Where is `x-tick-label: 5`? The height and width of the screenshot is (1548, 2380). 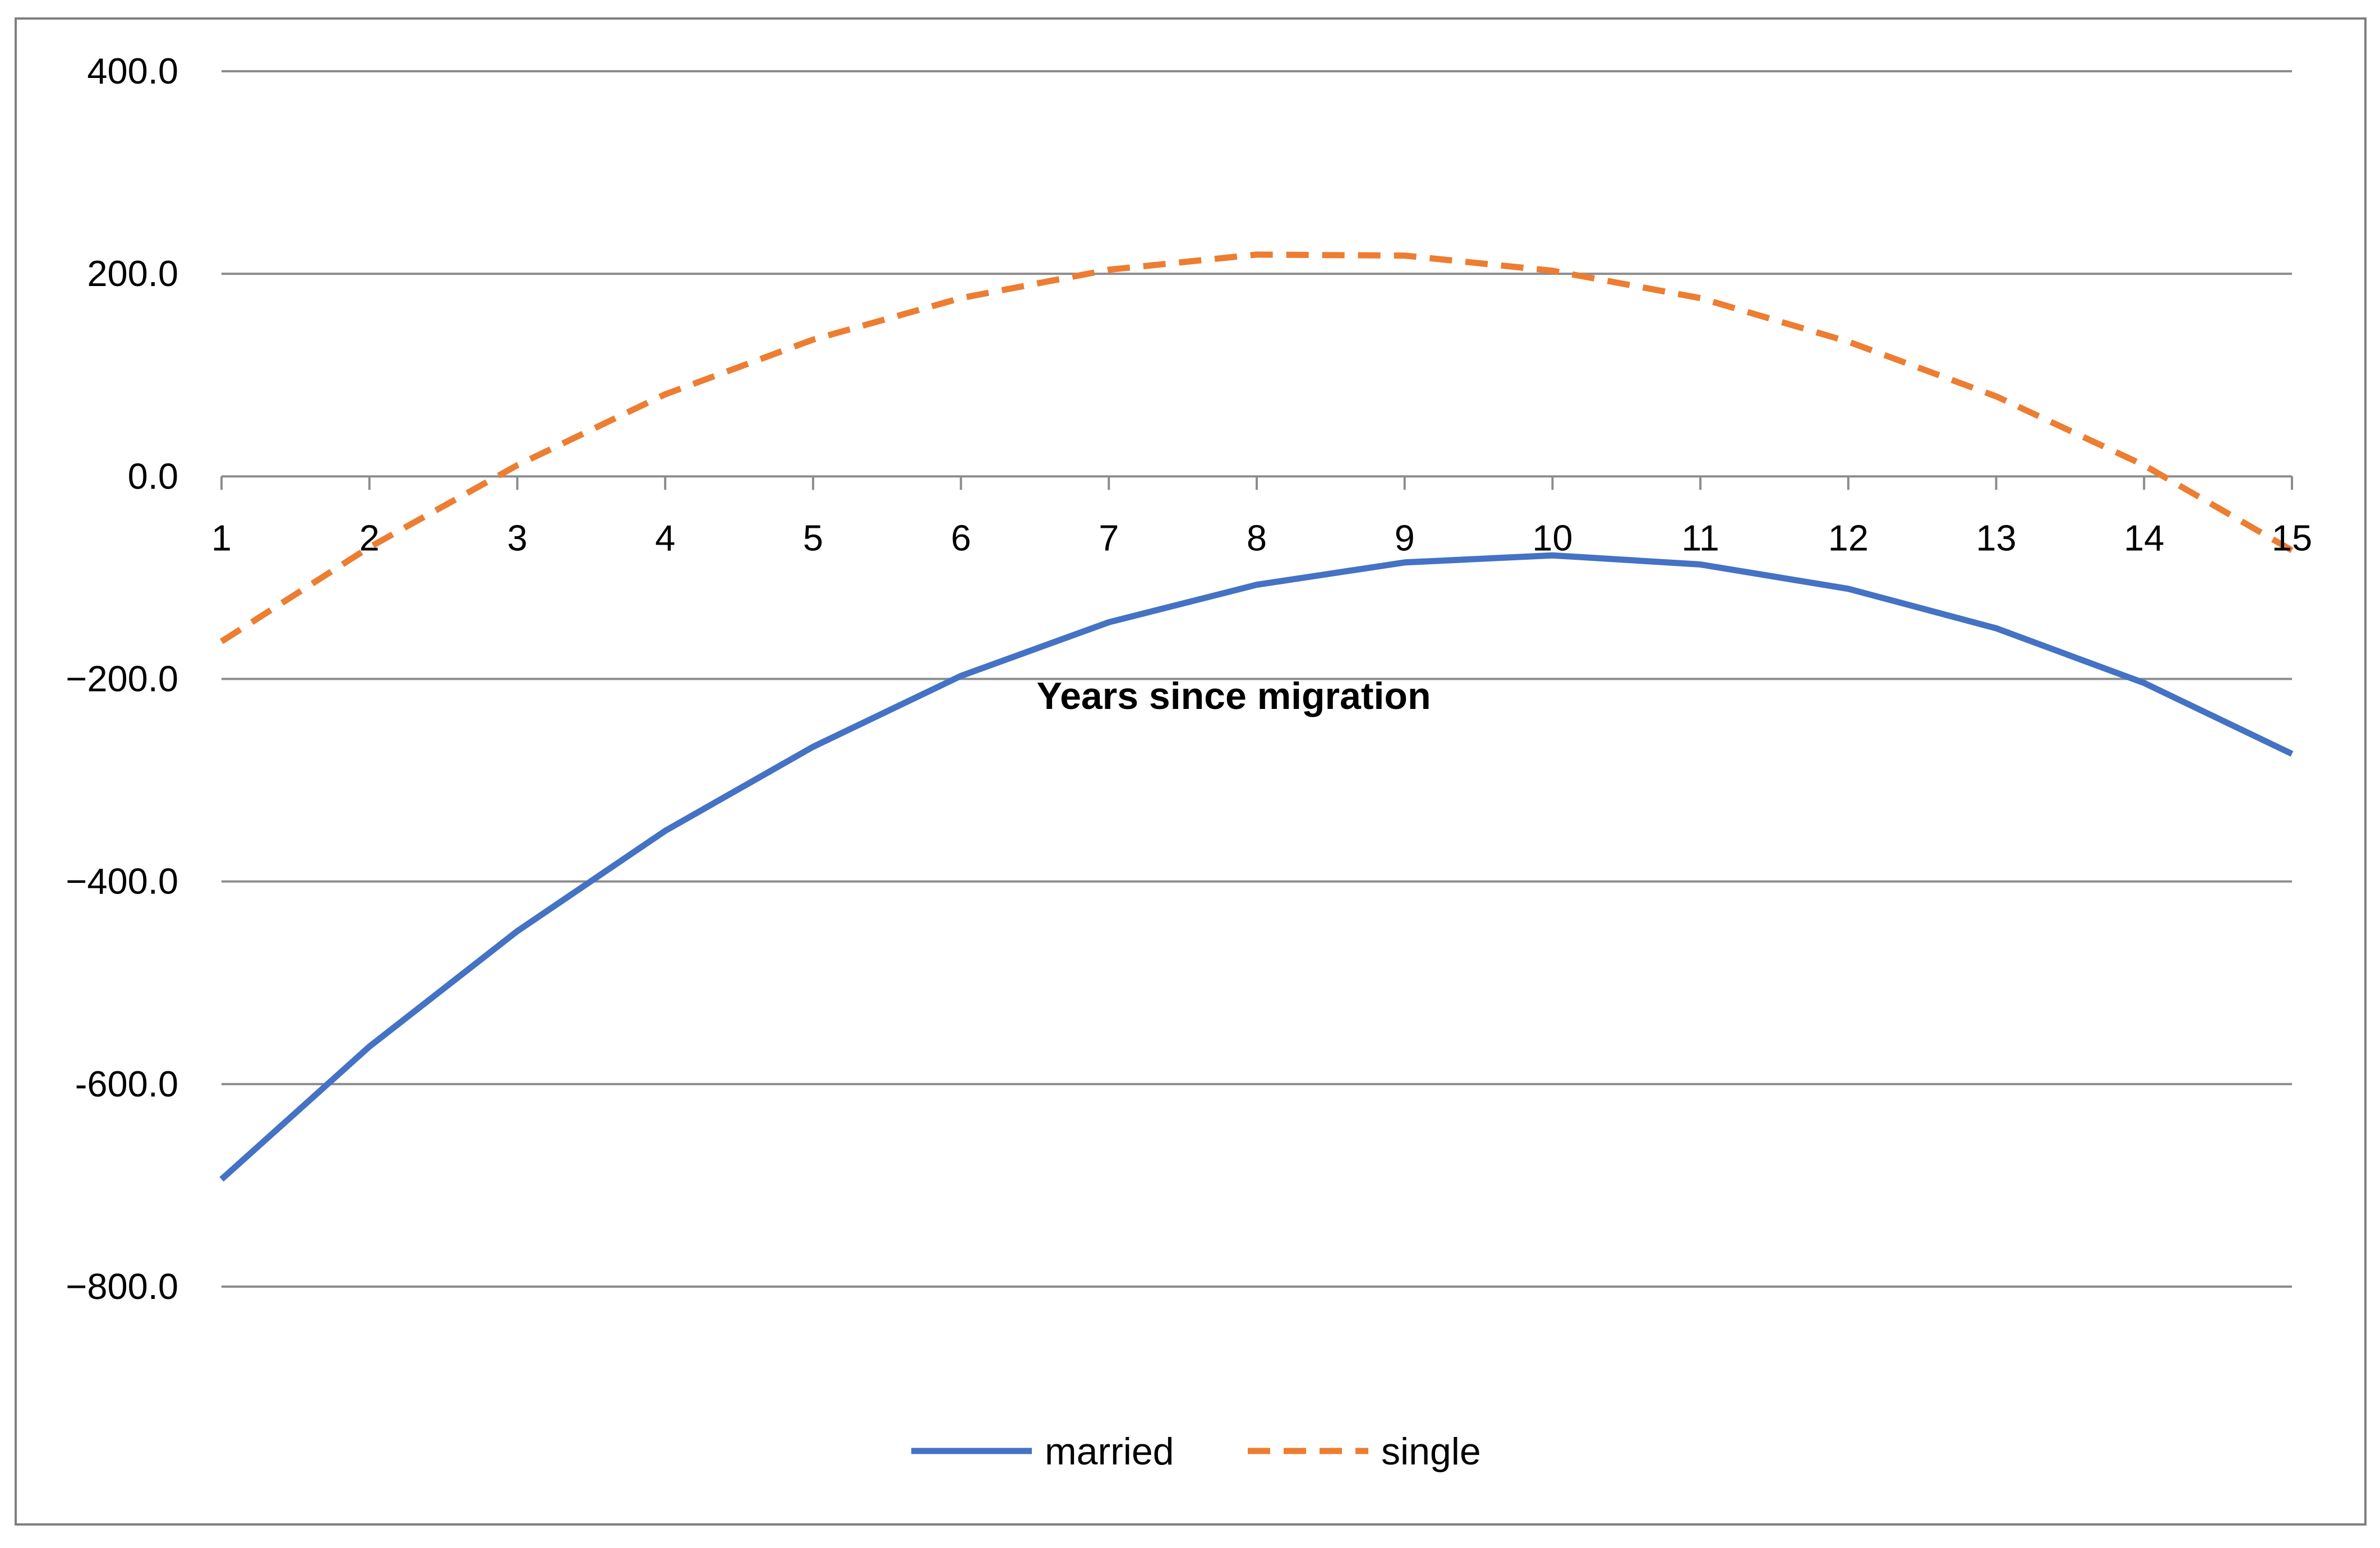 x-tick-label: 5 is located at coordinates (813, 537).